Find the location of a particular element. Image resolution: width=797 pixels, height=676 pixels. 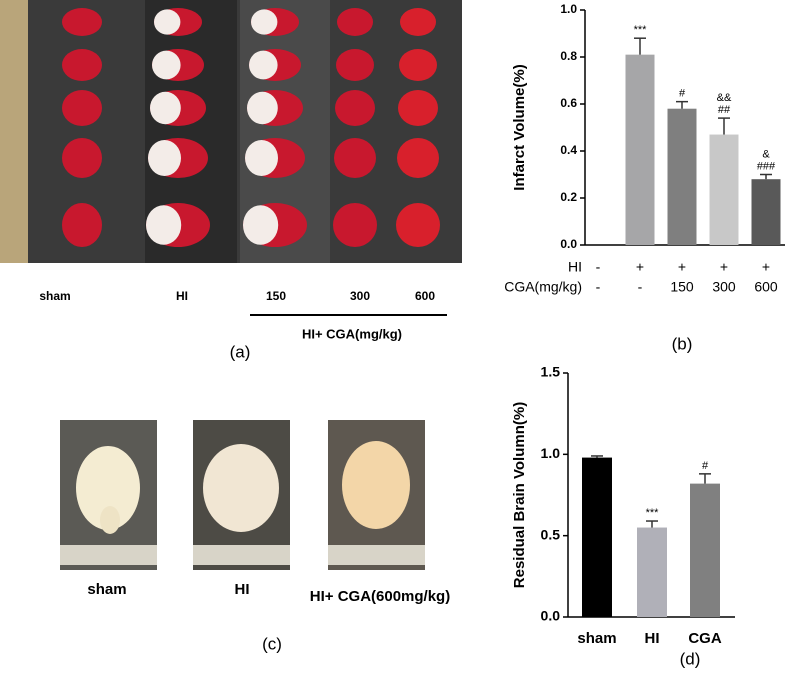

panel-label: (c) is located at coordinates (272, 643).